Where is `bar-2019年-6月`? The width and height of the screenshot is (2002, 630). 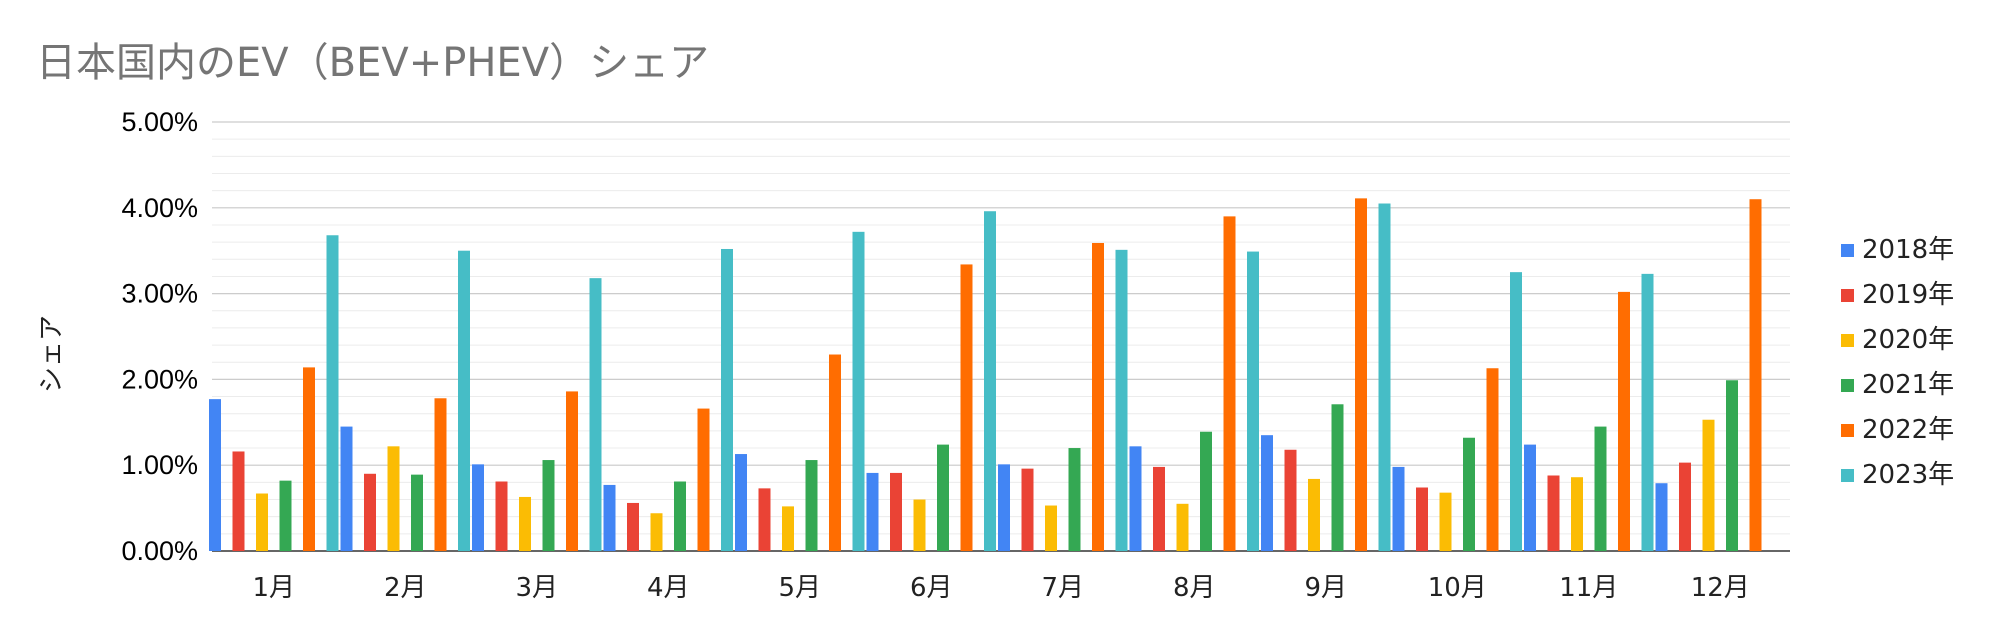 bar-2019年-6月 is located at coordinates (896, 511).